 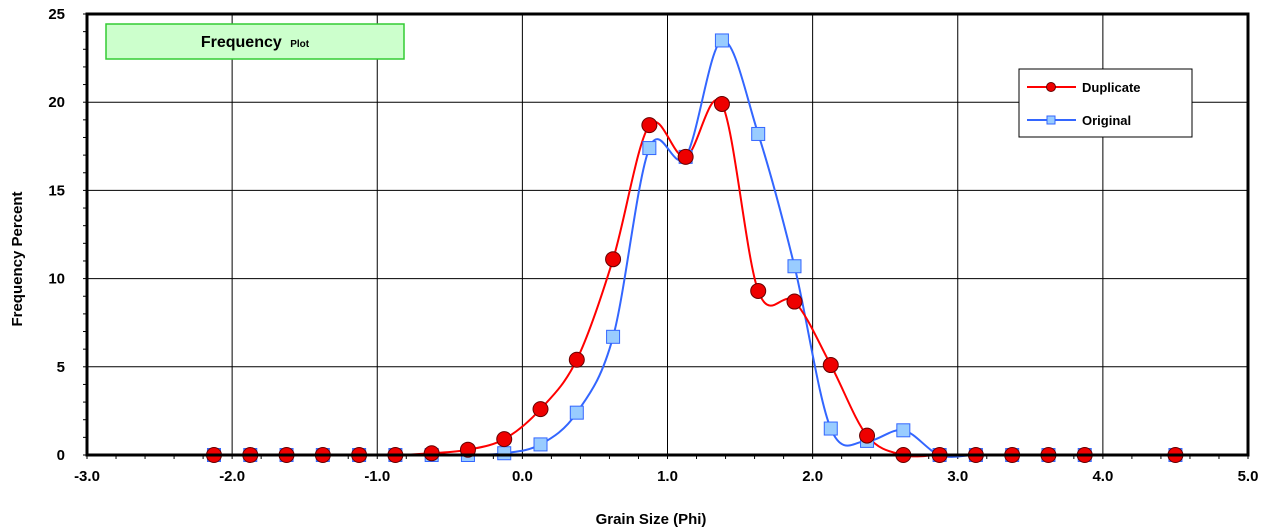 I want to click on y-tick-label: 5, so click(x=61, y=367).